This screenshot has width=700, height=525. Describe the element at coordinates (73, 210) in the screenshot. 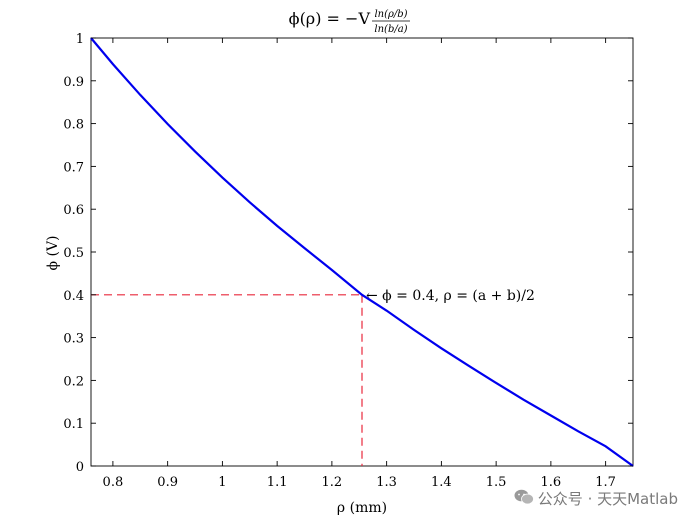

I see `y-tick-label: 0.6` at that location.